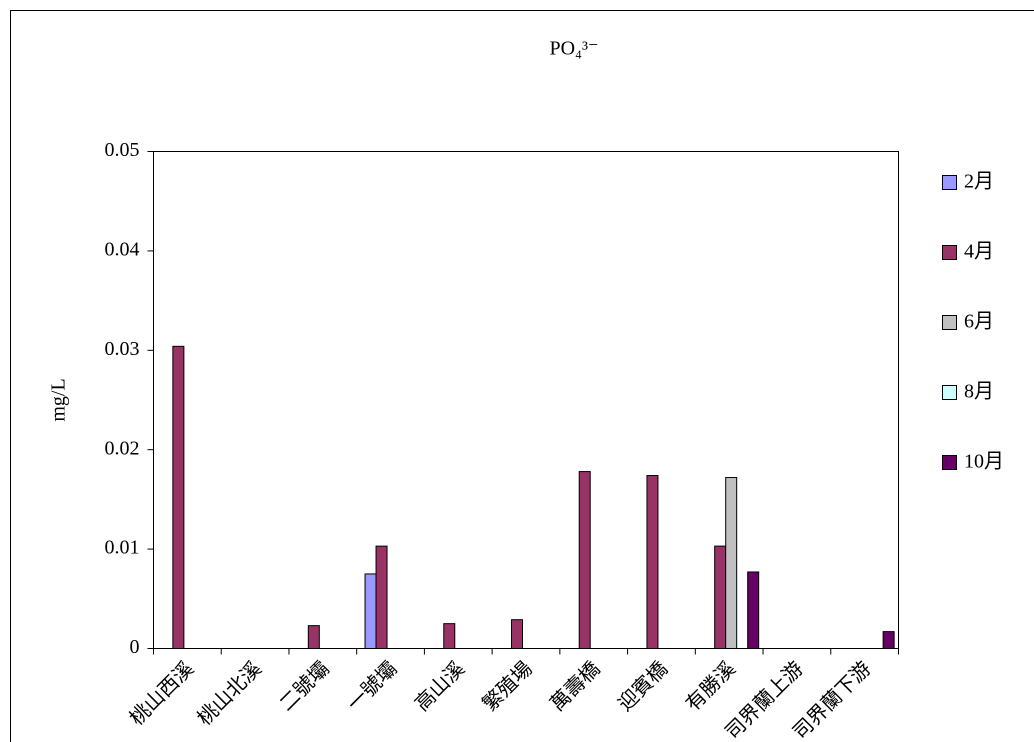 The width and height of the screenshot is (1034, 742). I want to click on y-tick-label: 0.04, so click(122, 249).